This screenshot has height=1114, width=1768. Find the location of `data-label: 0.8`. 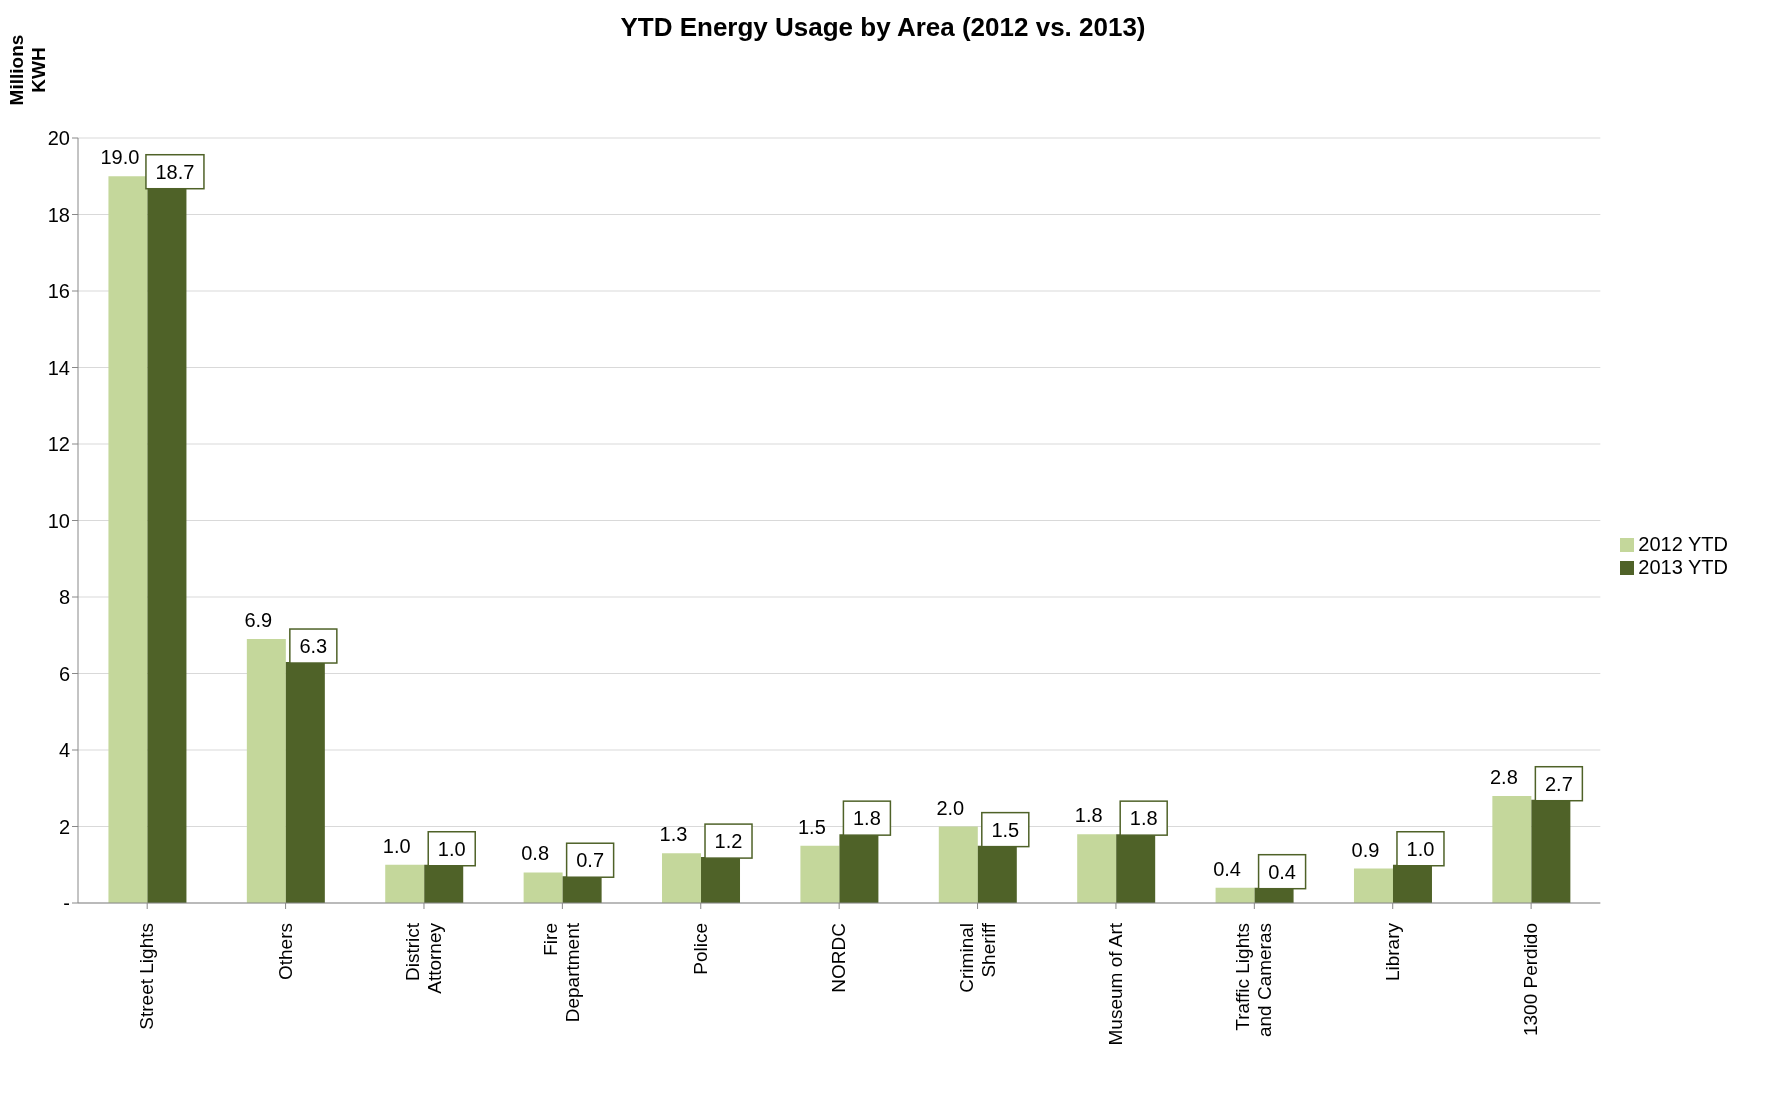

data-label: 0.8 is located at coordinates (535, 853).